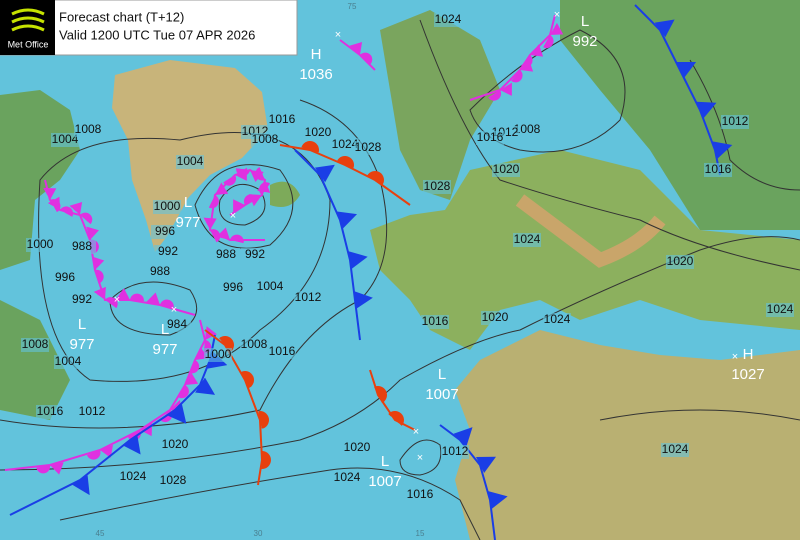 The image size is (800, 540). What do you see at coordinates (584, 41) in the screenshot?
I see `center-pressure: 992` at bounding box center [584, 41].